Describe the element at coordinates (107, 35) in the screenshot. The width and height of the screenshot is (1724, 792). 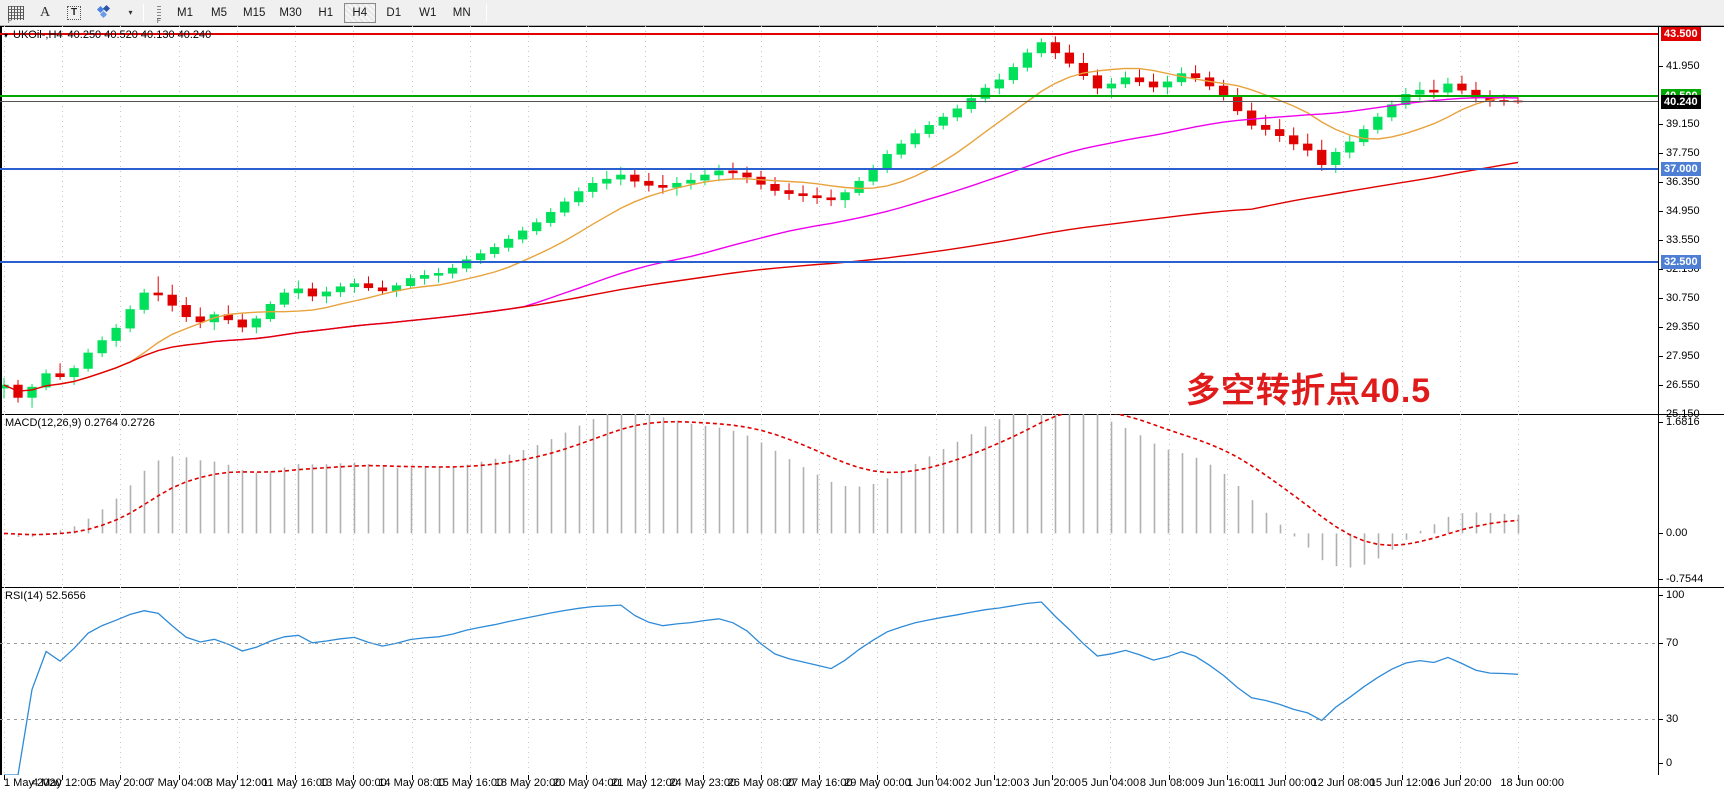
I see `symbol-header: ▾ UKOil-,H4 40.250 40.520 40.130 40.240` at that location.